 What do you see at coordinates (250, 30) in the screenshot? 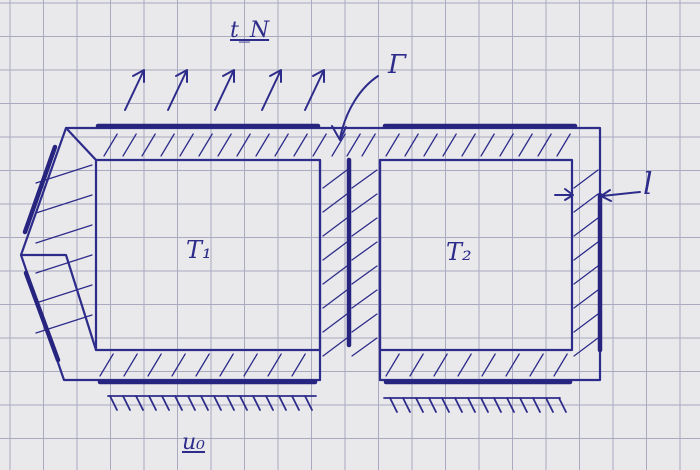
I see `traction-label: t_N` at bounding box center [250, 30].